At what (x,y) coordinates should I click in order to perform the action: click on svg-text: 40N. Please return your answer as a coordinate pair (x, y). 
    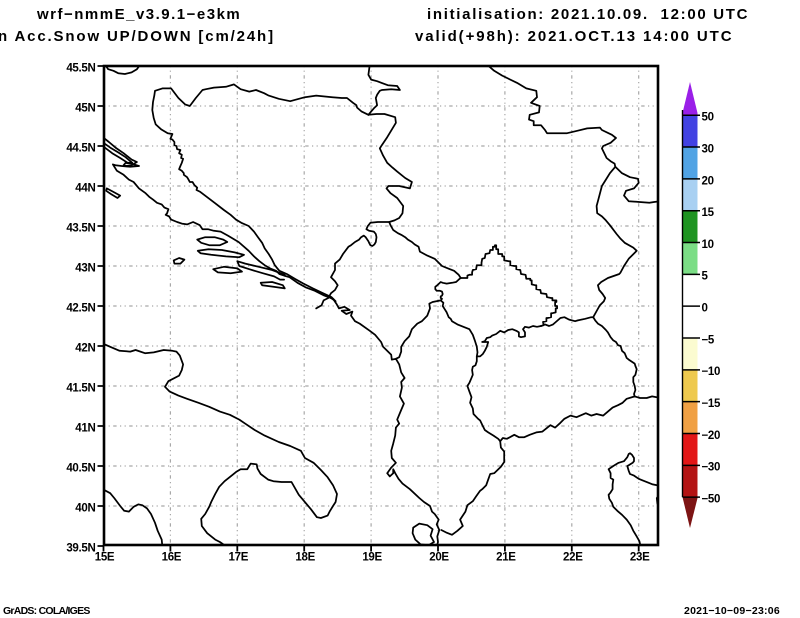
    Looking at the image, I should click on (85, 508).